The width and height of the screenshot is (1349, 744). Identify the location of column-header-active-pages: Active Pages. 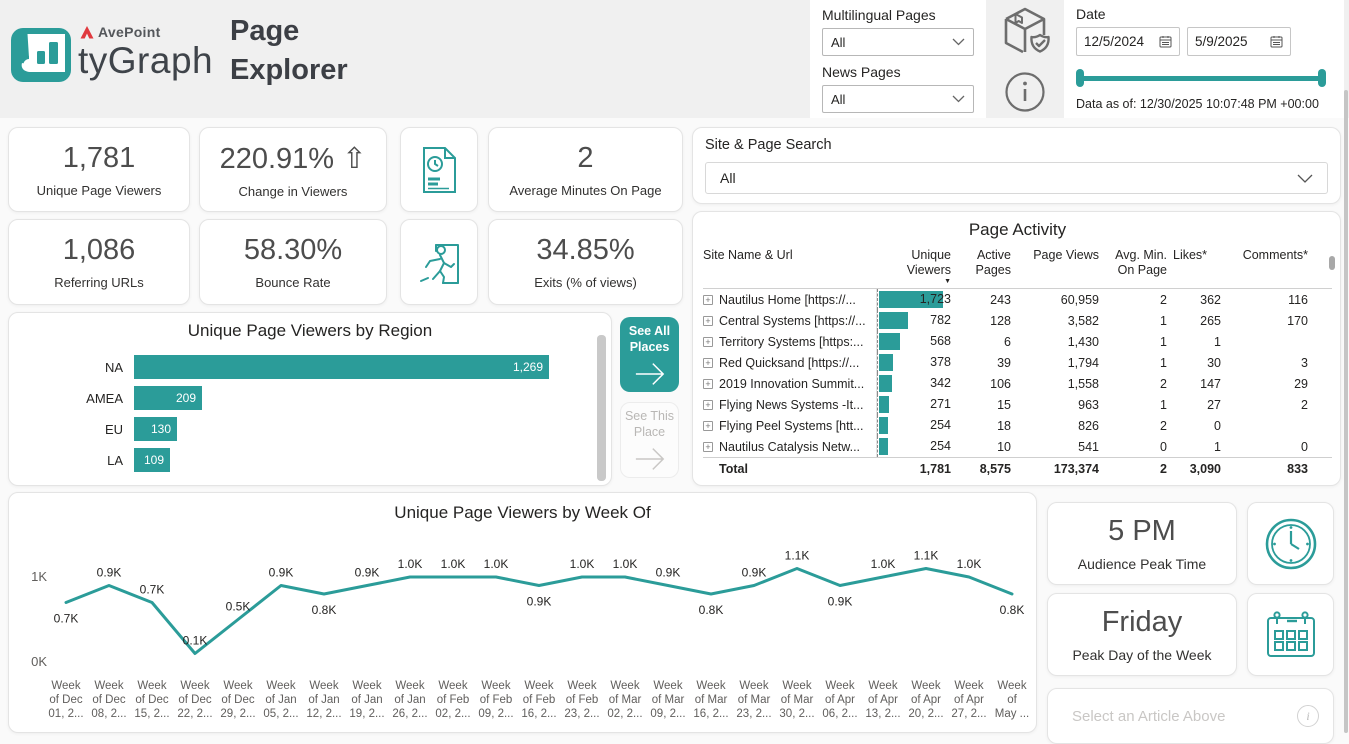
(993, 262).